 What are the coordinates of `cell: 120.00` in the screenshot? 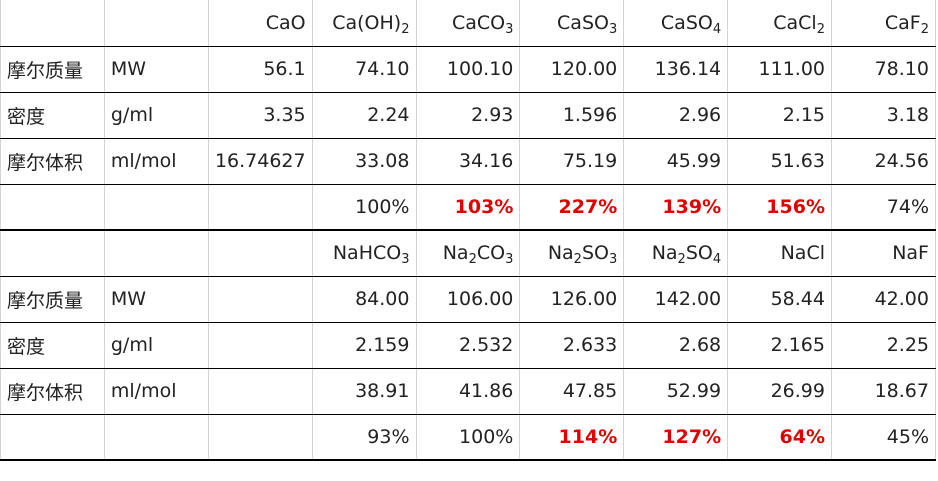 It's located at (572, 69).